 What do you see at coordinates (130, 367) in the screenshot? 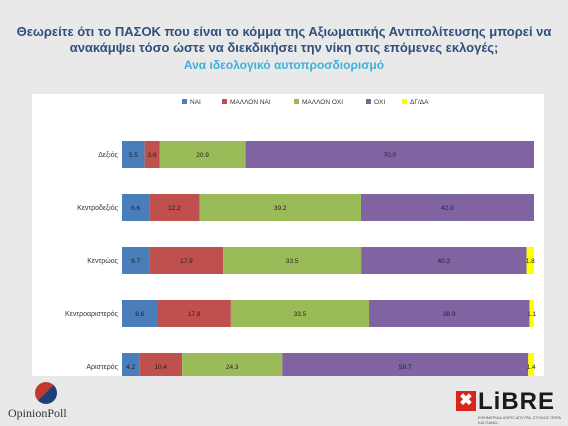
I see `data-label: 4.2` at bounding box center [130, 367].